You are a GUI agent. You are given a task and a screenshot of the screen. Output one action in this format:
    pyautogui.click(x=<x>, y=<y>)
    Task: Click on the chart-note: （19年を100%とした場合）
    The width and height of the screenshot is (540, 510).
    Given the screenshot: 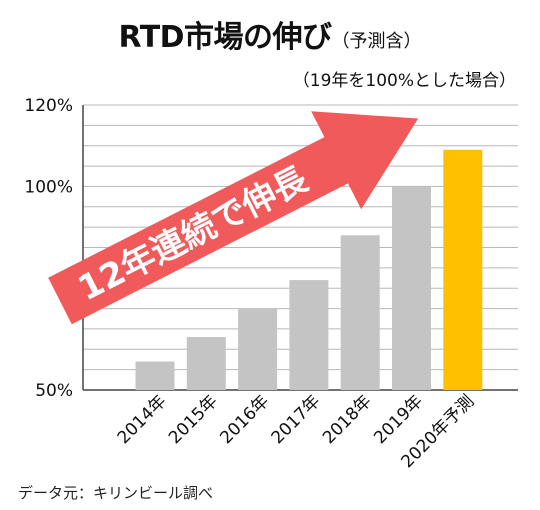 What is the action you would take?
    pyautogui.click(x=404, y=81)
    